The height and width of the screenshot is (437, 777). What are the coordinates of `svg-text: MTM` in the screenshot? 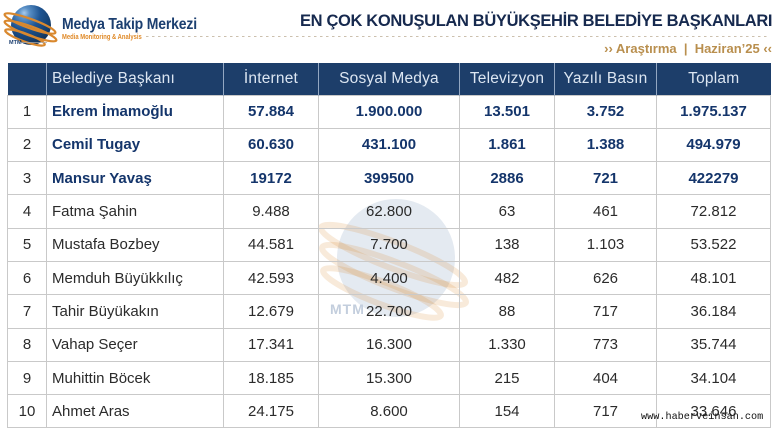 It's located at (15, 43).